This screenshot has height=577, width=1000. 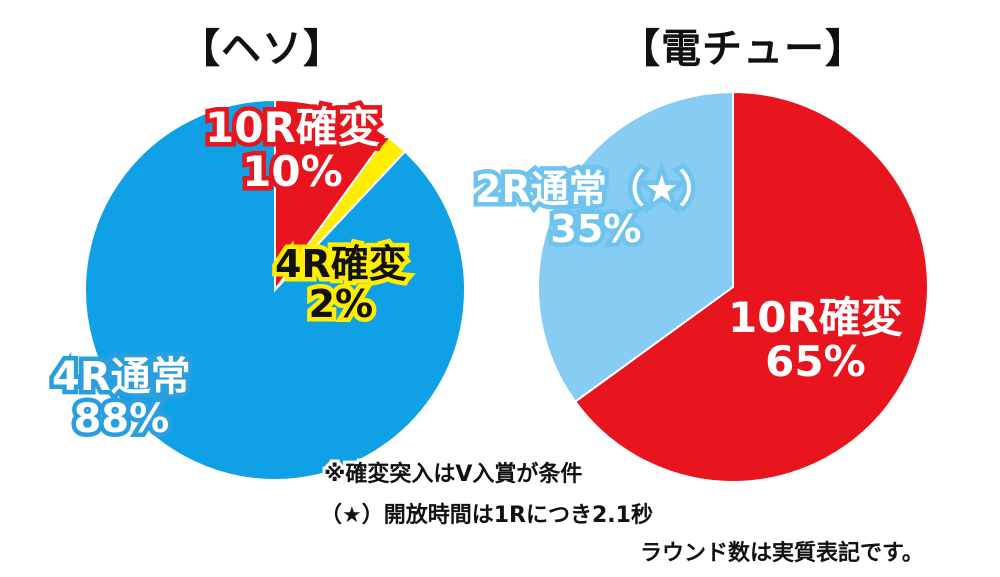 I want to click on note-v-condition: ※確変突入はV入賞が条件, so click(x=453, y=474).